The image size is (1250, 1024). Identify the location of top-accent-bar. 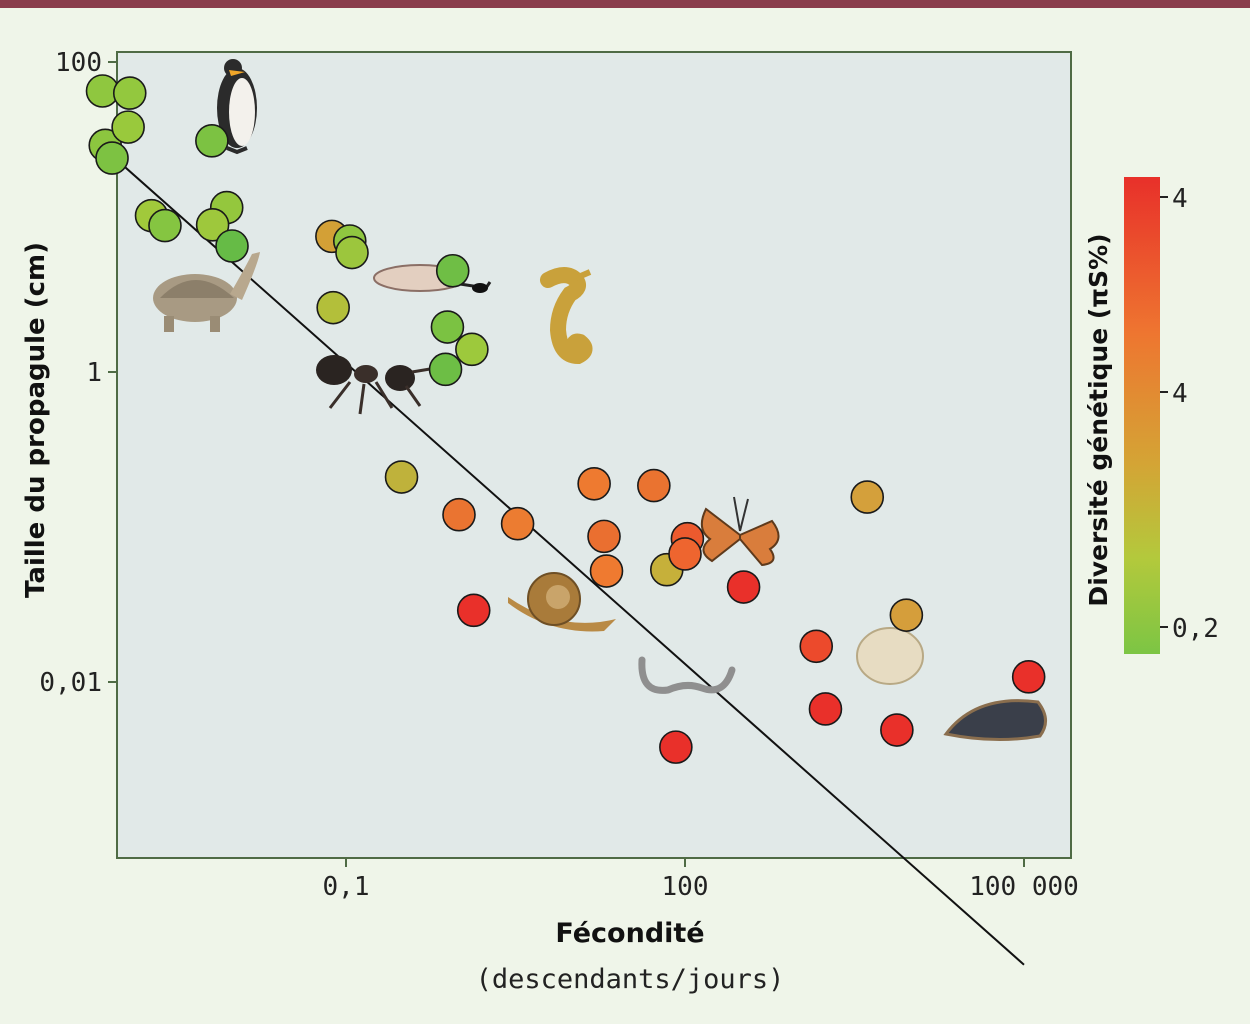
(625, 4).